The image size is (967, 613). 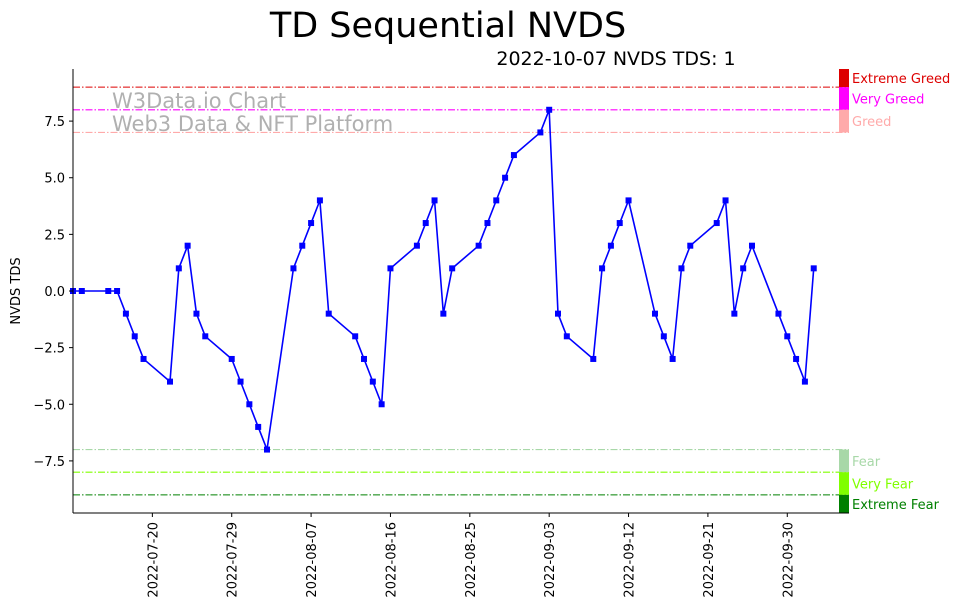 I want to click on very-greed-label: Very Greed, so click(x=888, y=99).